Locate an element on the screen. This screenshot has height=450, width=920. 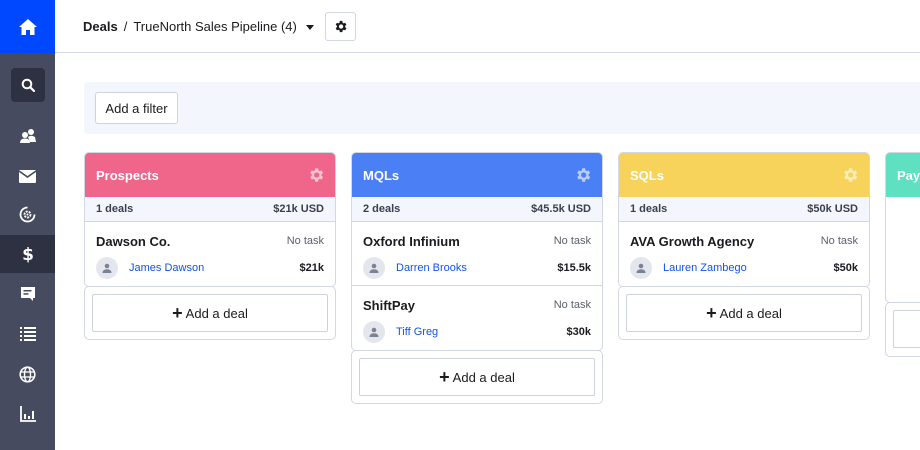
stage-total: $45.5k USD is located at coordinates (561, 209).